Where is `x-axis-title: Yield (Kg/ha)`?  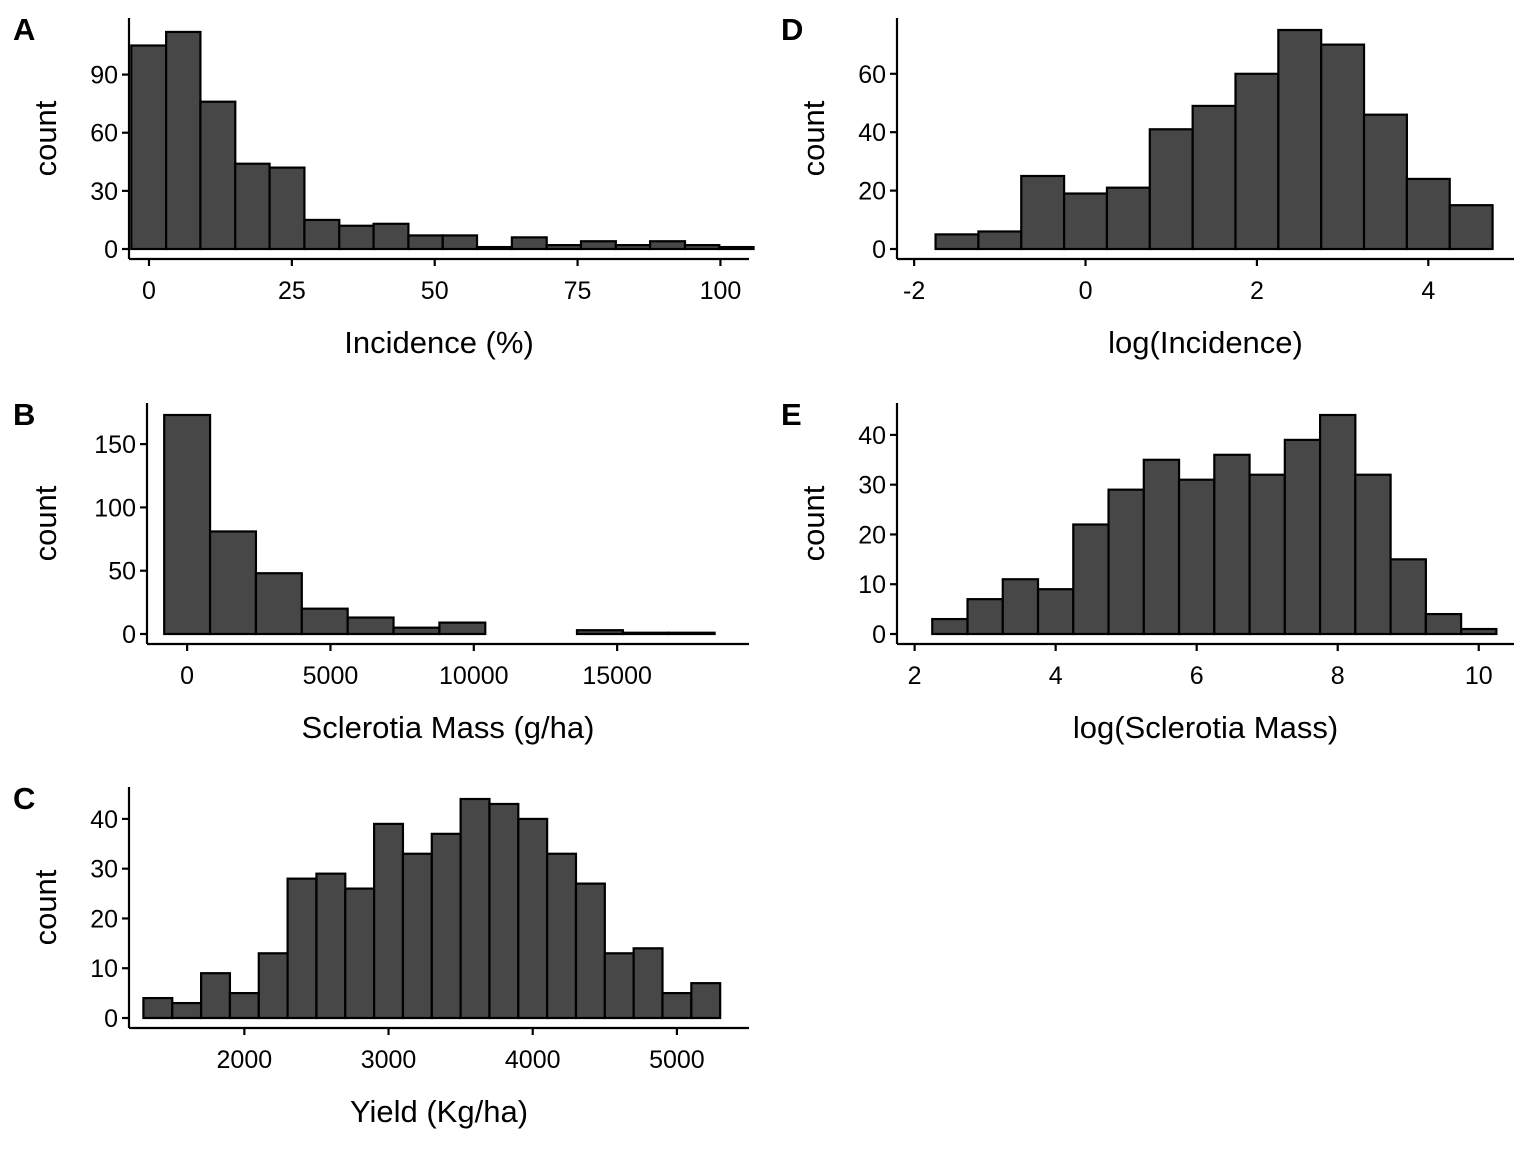 x-axis-title: Yield (Kg/ha) is located at coordinates (439, 1111).